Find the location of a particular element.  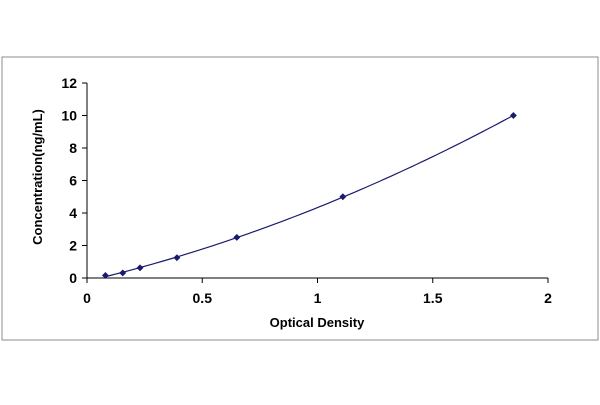

x-tick-label: 2 is located at coordinates (548, 298).